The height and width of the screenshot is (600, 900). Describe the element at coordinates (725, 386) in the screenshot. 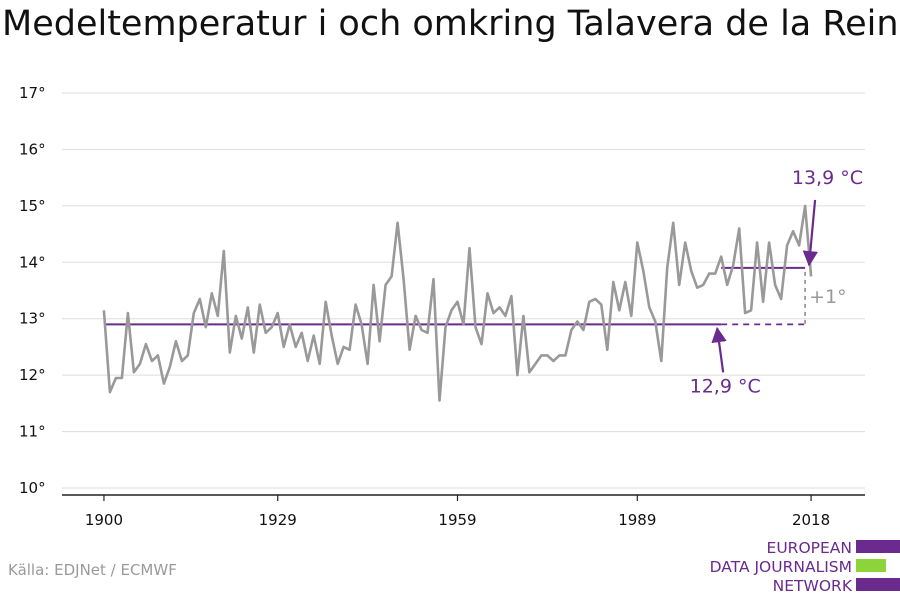

I see `baseline-value-label: 12,9 °C` at that location.